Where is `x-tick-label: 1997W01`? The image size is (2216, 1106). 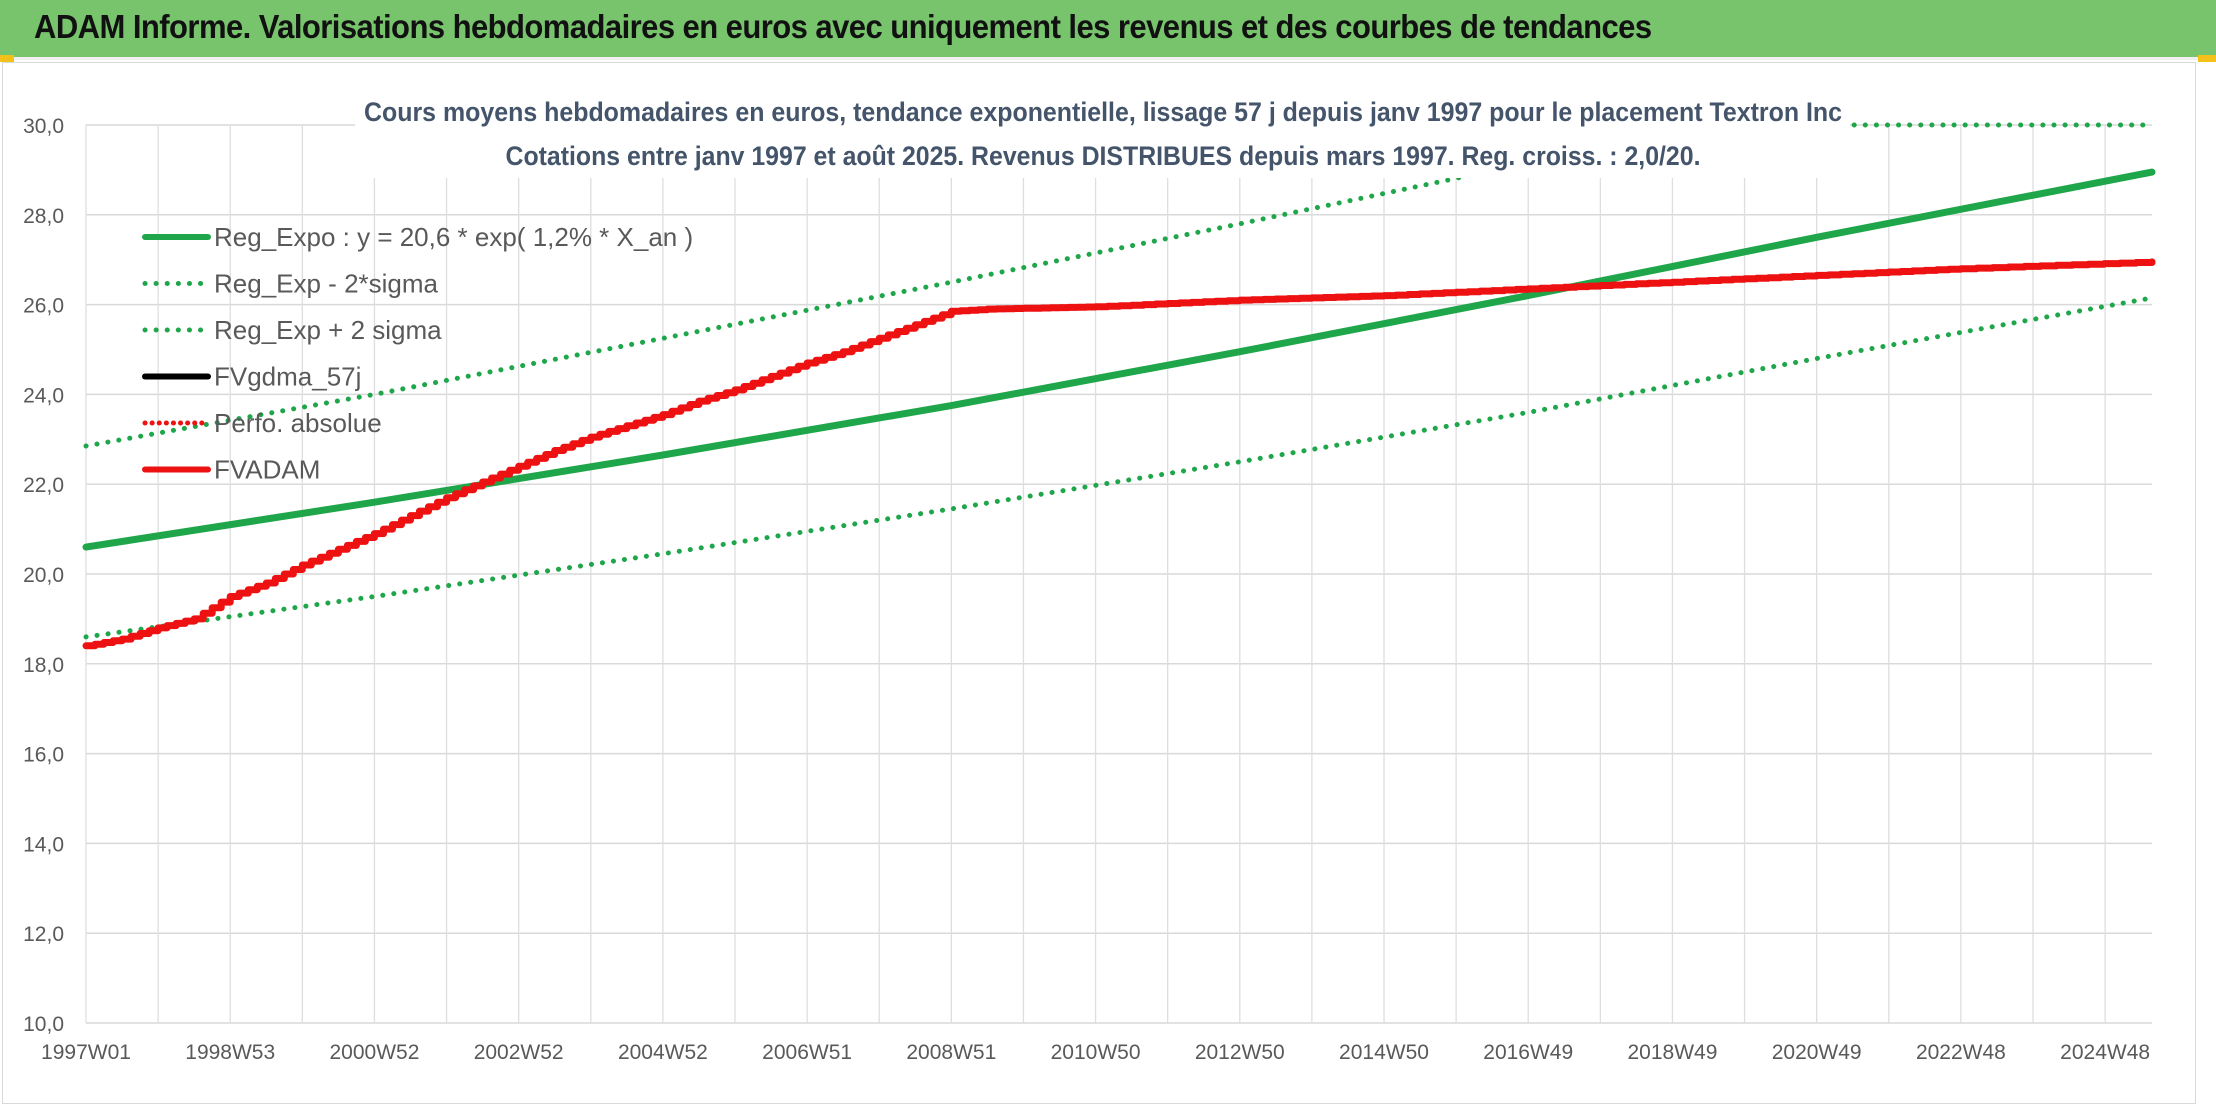 x-tick-label: 1997W01 is located at coordinates (86, 1052).